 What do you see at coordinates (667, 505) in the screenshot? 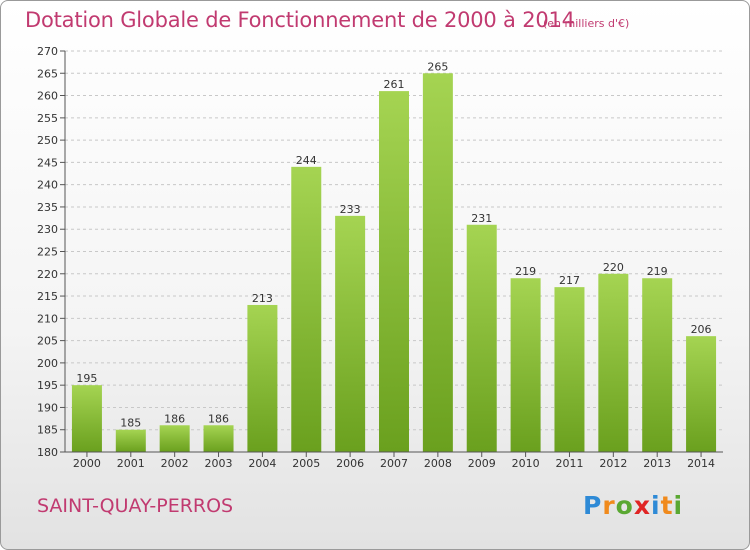
I see `logo-letter: t` at bounding box center [667, 505].